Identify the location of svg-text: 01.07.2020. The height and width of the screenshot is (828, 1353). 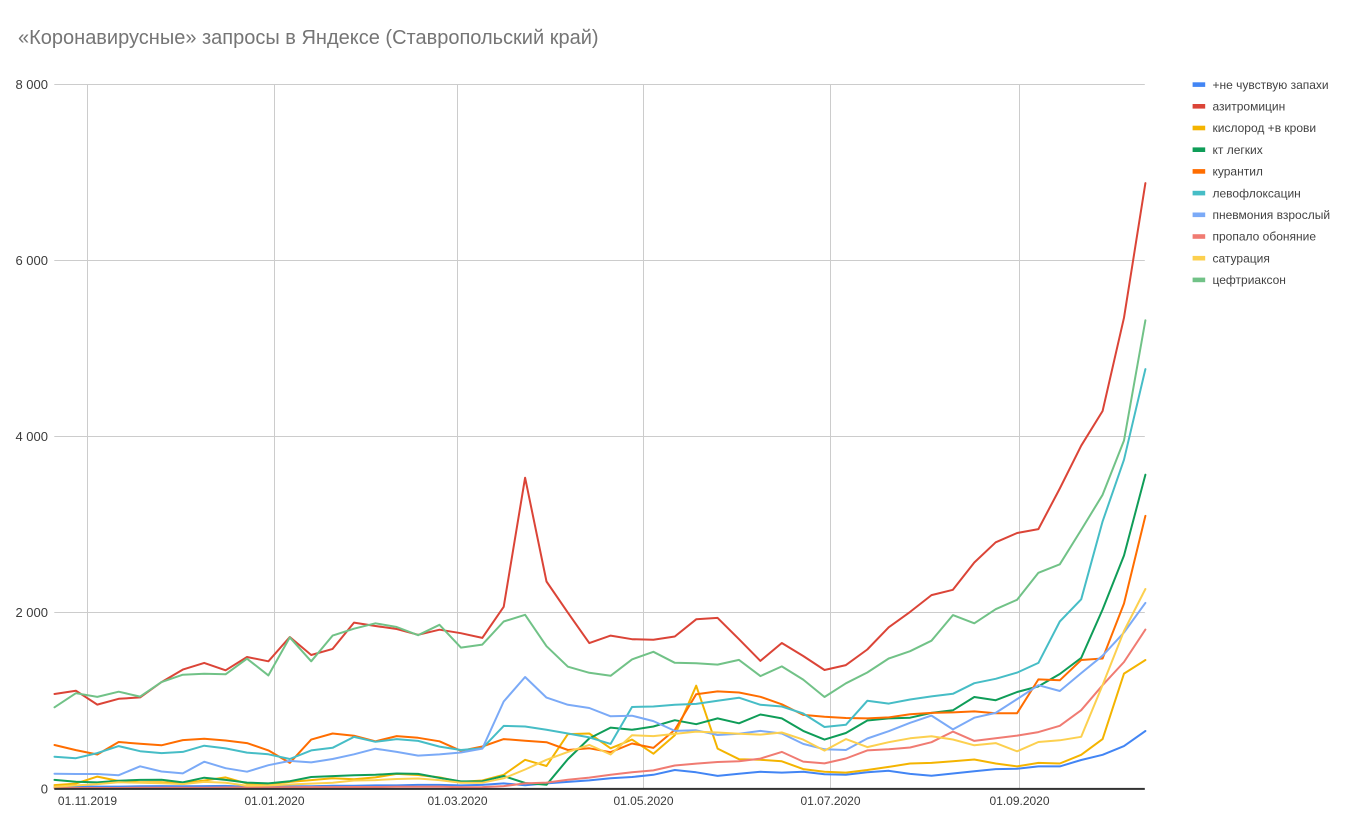
(830, 801).